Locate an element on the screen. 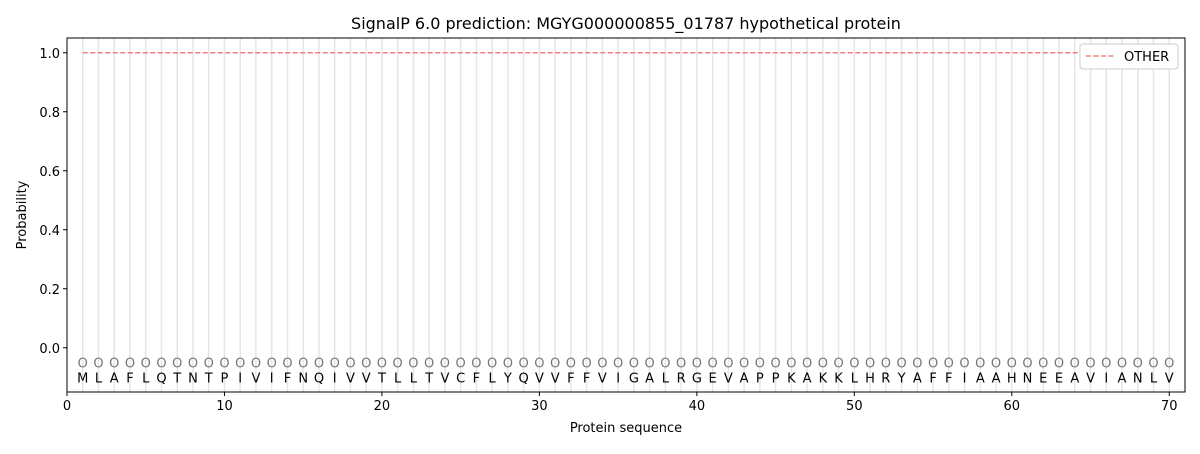 The width and height of the screenshot is (1200, 454). residue-letter: I is located at coordinates (272, 378).